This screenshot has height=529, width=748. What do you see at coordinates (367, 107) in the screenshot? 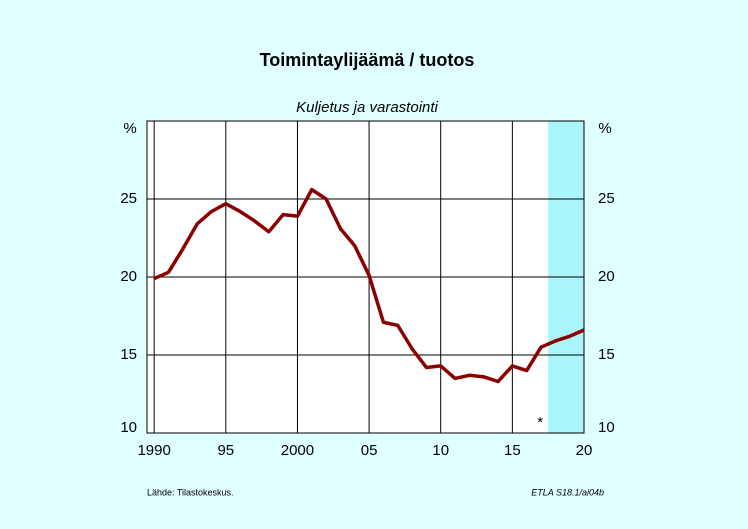
I see `chart-subtitle: Kuljetus ja varastointi` at bounding box center [367, 107].